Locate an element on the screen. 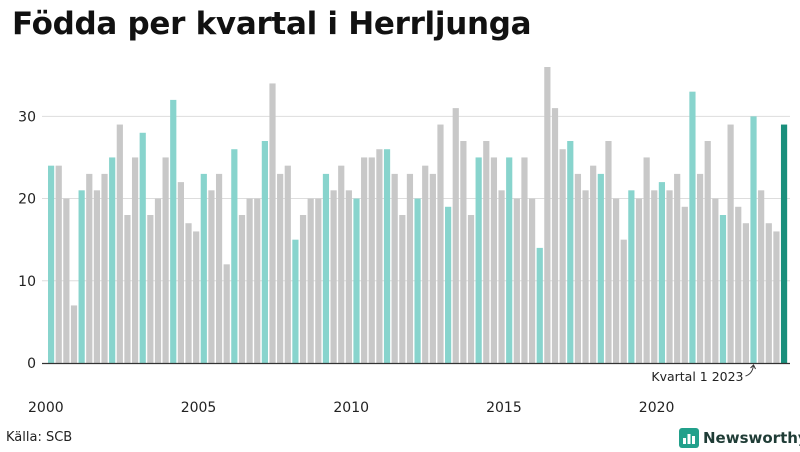 Image resolution: width=800 pixels, height=452 pixels. x-axis-ticks: 2000 2005 2010 2015 2020 is located at coordinates (351, 408).